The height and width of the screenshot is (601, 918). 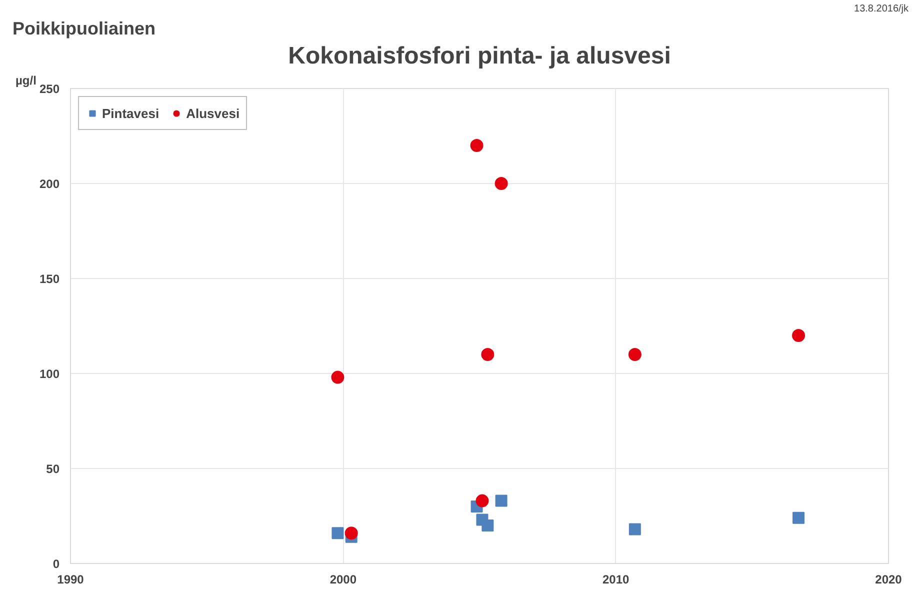 What do you see at coordinates (56, 564) in the screenshot?
I see `y-tick-label: 0` at bounding box center [56, 564].